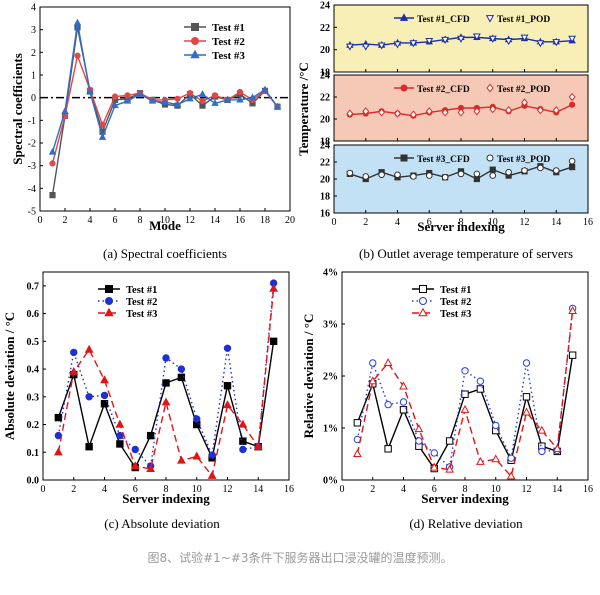 This screenshot has height=595, width=600. Describe the element at coordinates (33, 98) in the screenshot. I see `y-tick-label: 0` at that location.